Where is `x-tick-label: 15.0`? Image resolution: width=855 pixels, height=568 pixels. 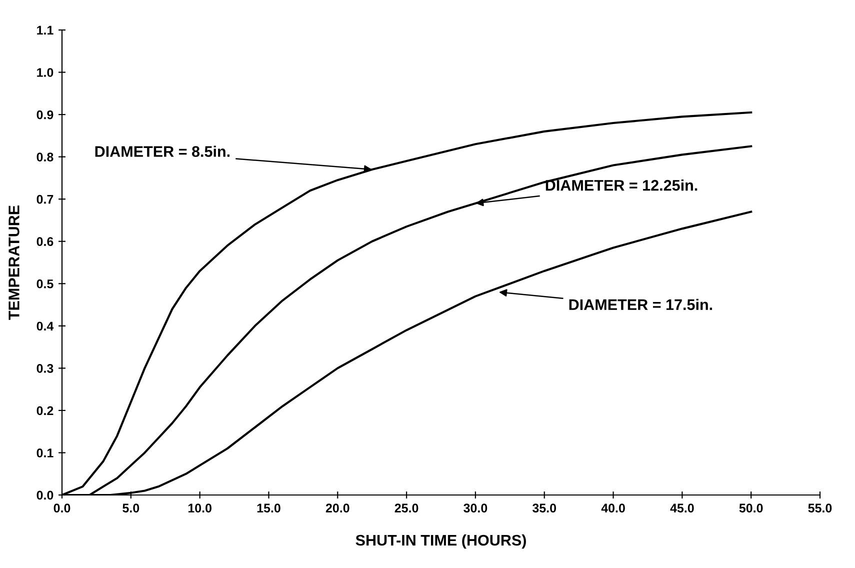
x-tick-label: 15.0 is located at coordinates (268, 508).